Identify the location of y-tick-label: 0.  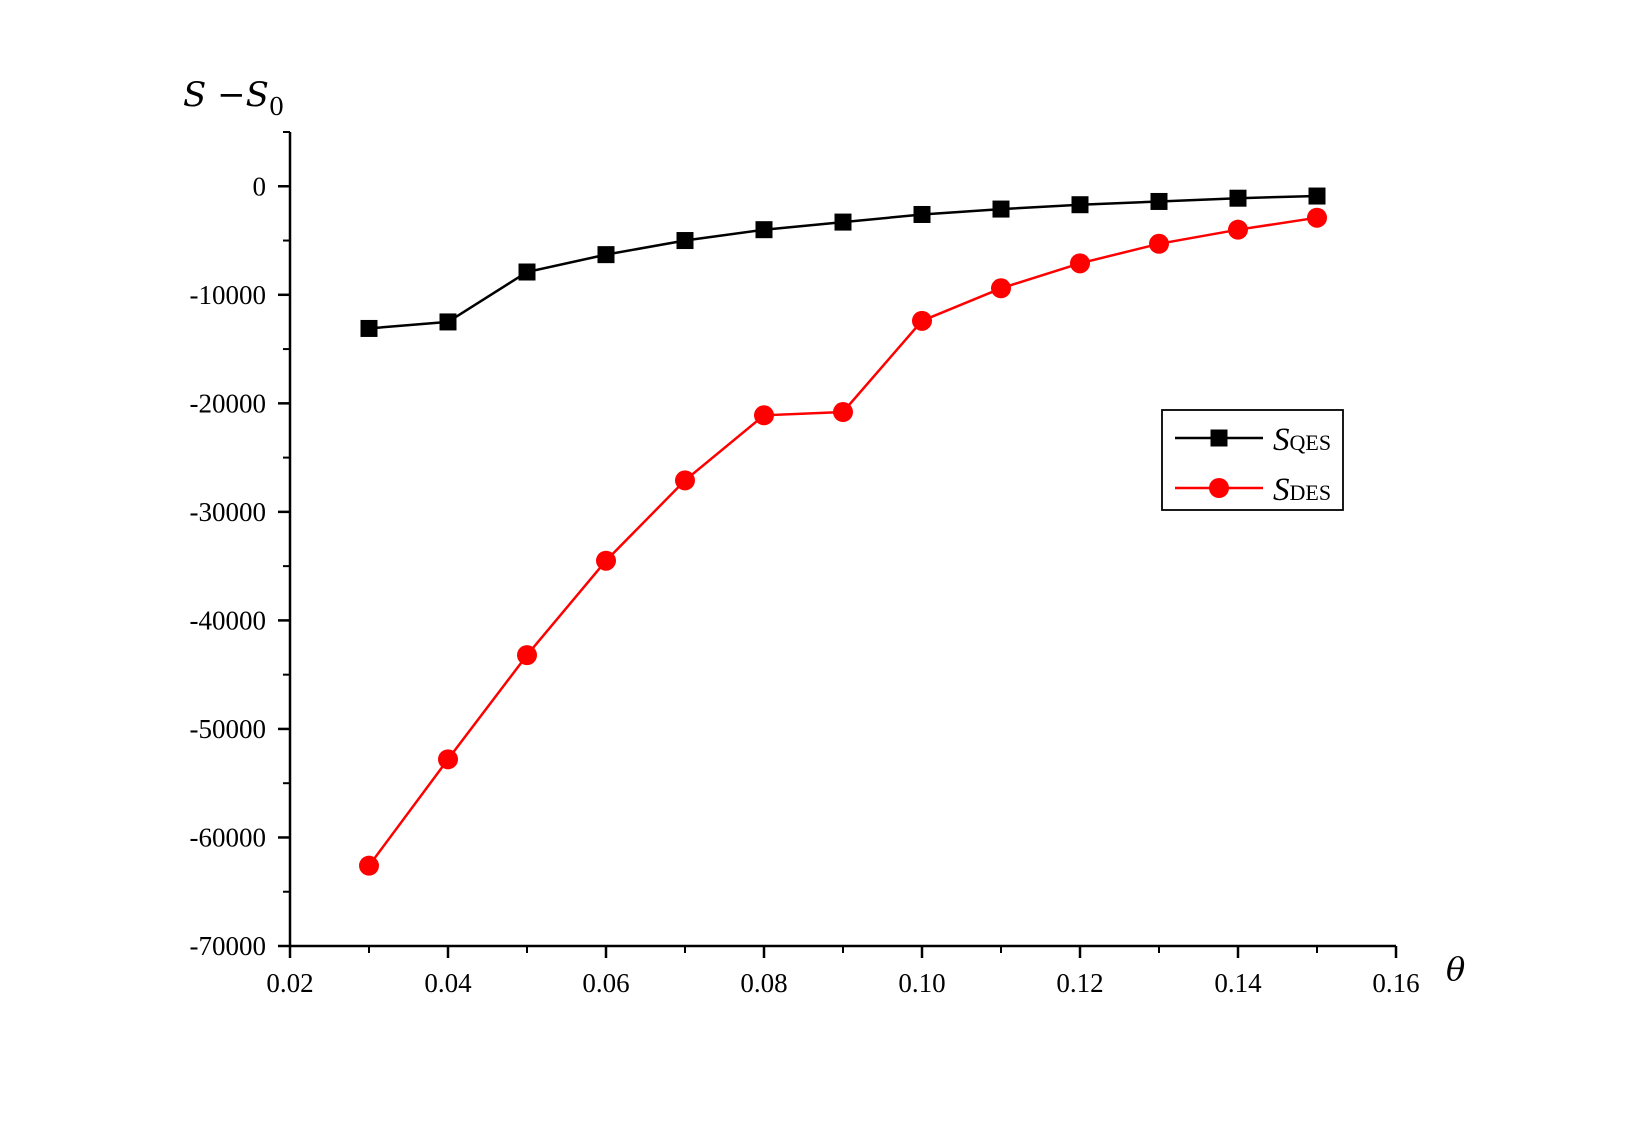
(260, 186).